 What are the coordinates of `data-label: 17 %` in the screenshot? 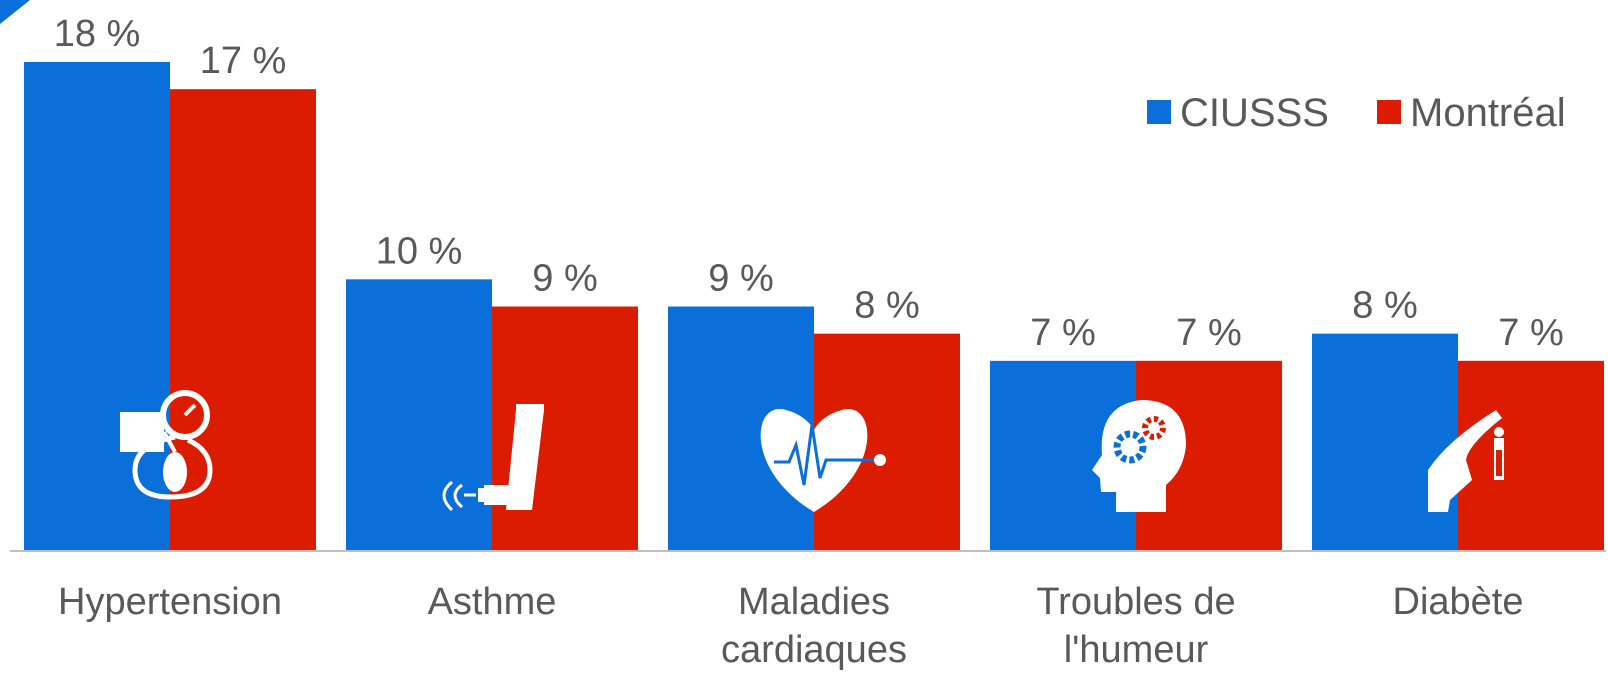 It's located at (243, 61).